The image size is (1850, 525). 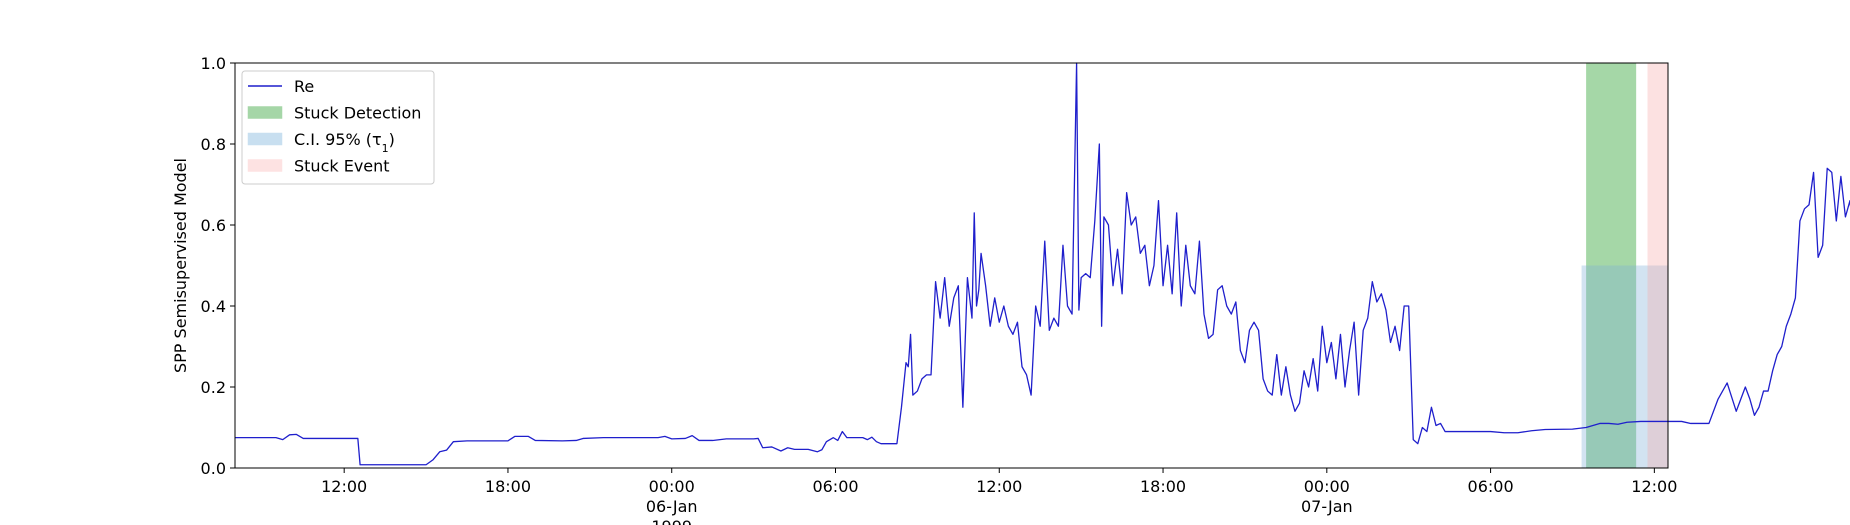 I want to click on legend-box, so click(x=338, y=127).